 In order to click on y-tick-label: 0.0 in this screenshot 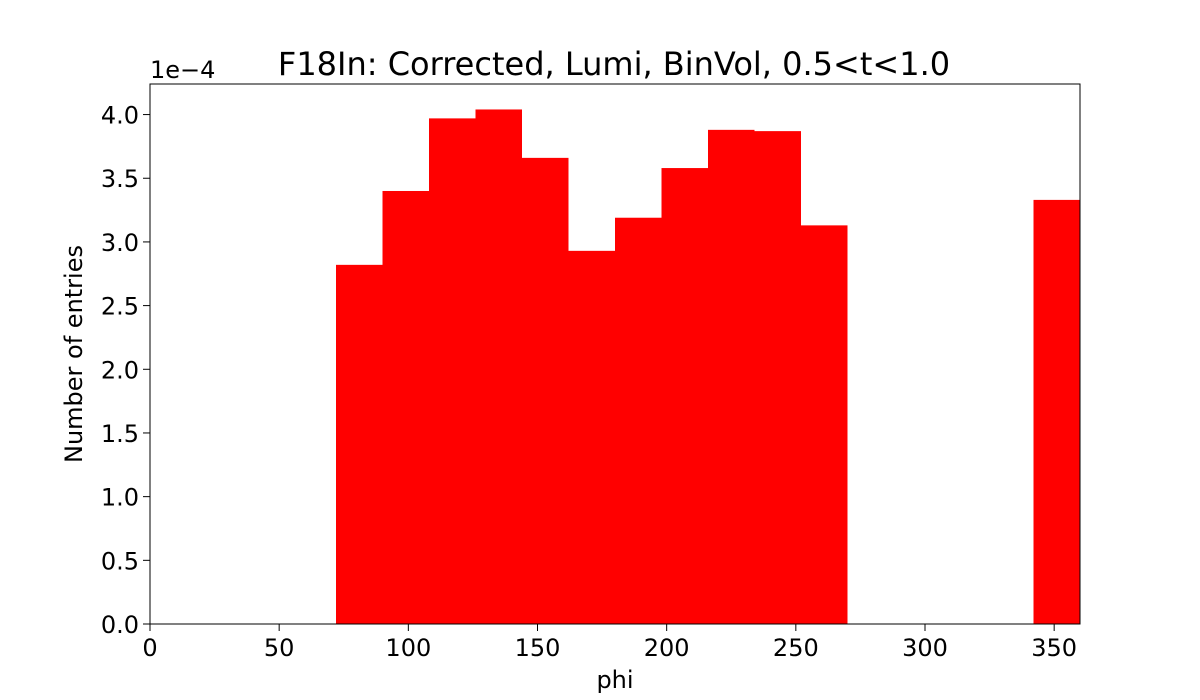, I will do `click(120, 625)`.